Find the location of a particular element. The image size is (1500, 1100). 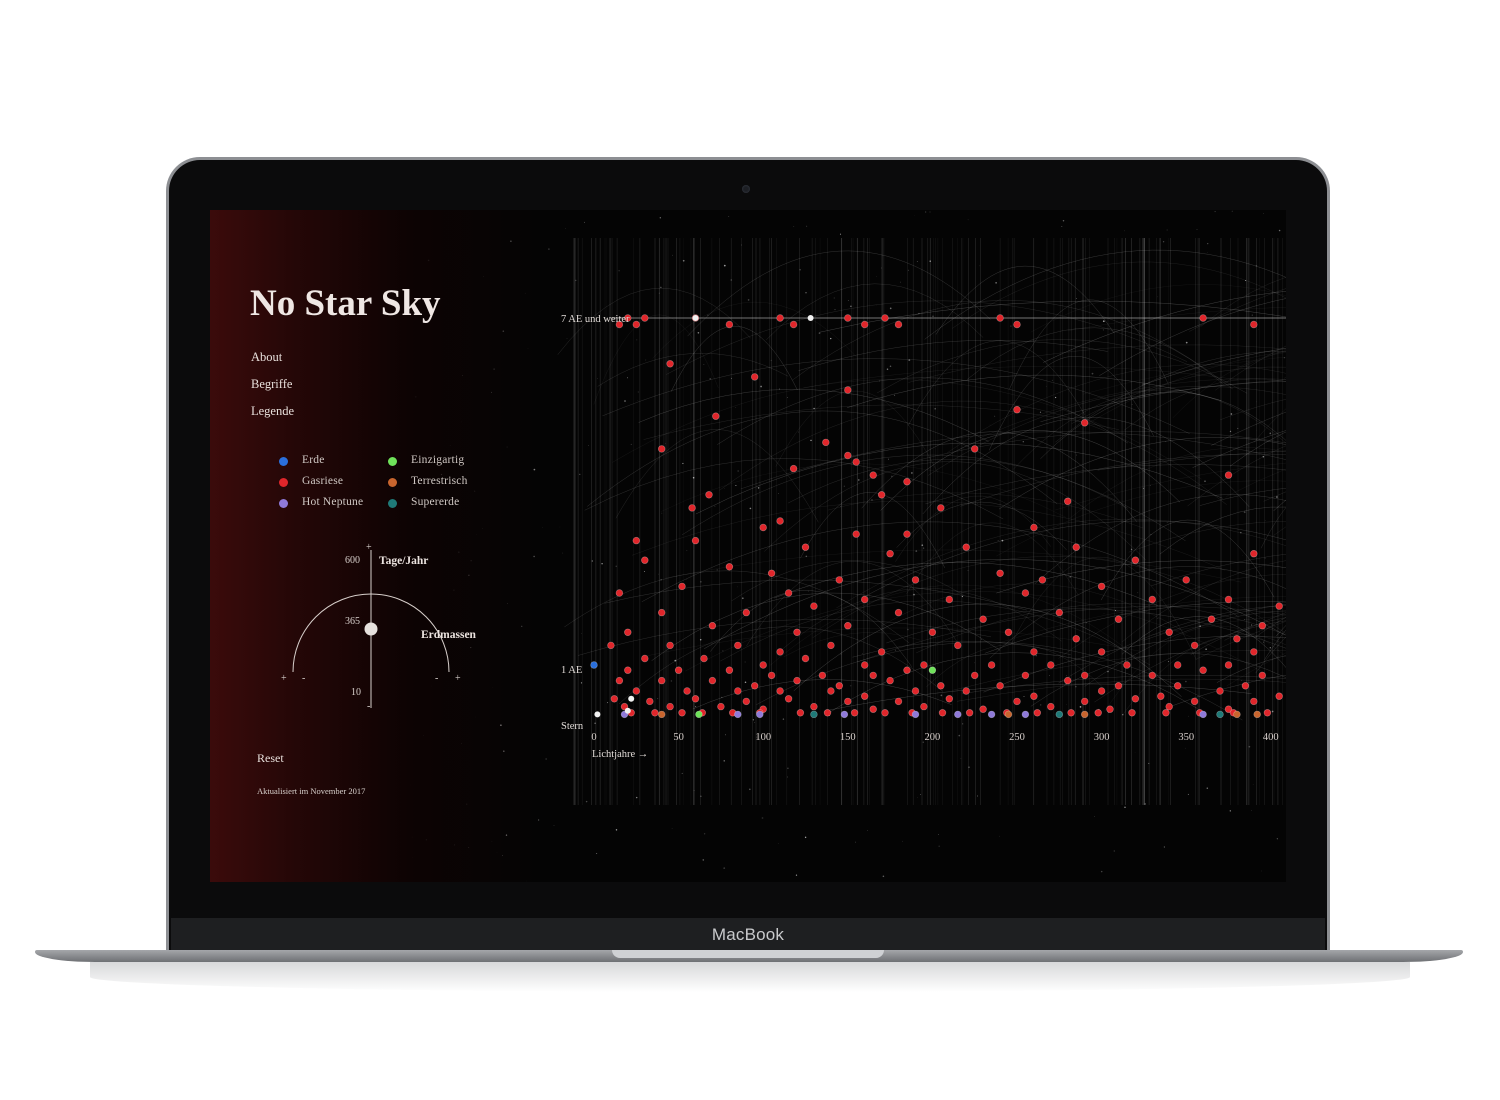

x-tick-label: 150 is located at coordinates (848, 737).